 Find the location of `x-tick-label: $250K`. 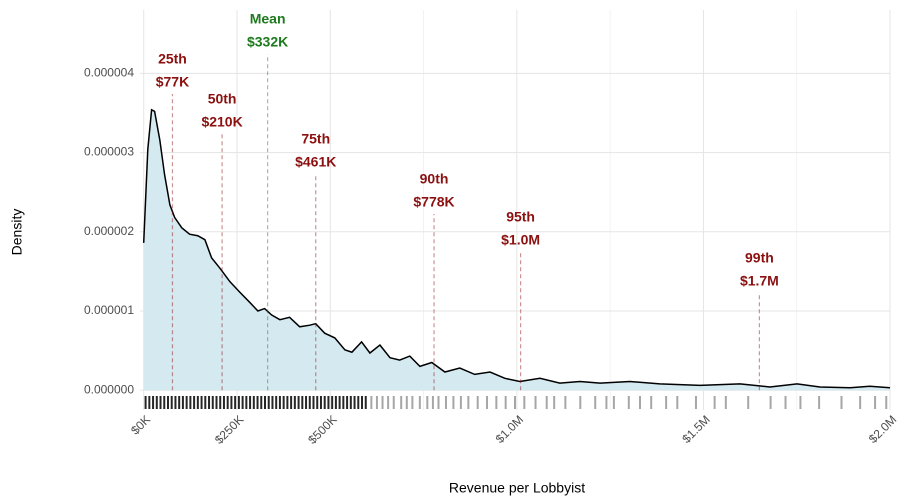

x-tick-label: $250K is located at coordinates (229, 429).